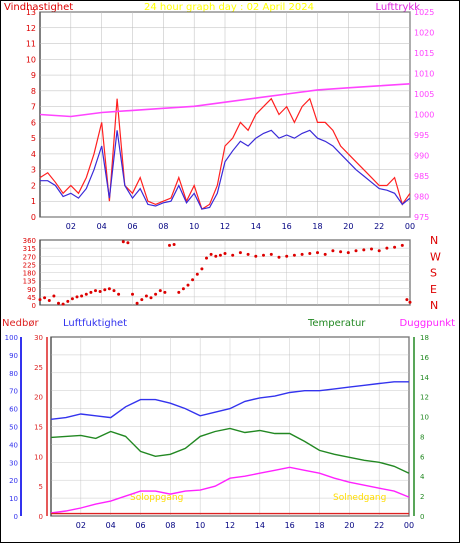  I want to click on humidity-tick-label: 10, so click(13, 499).